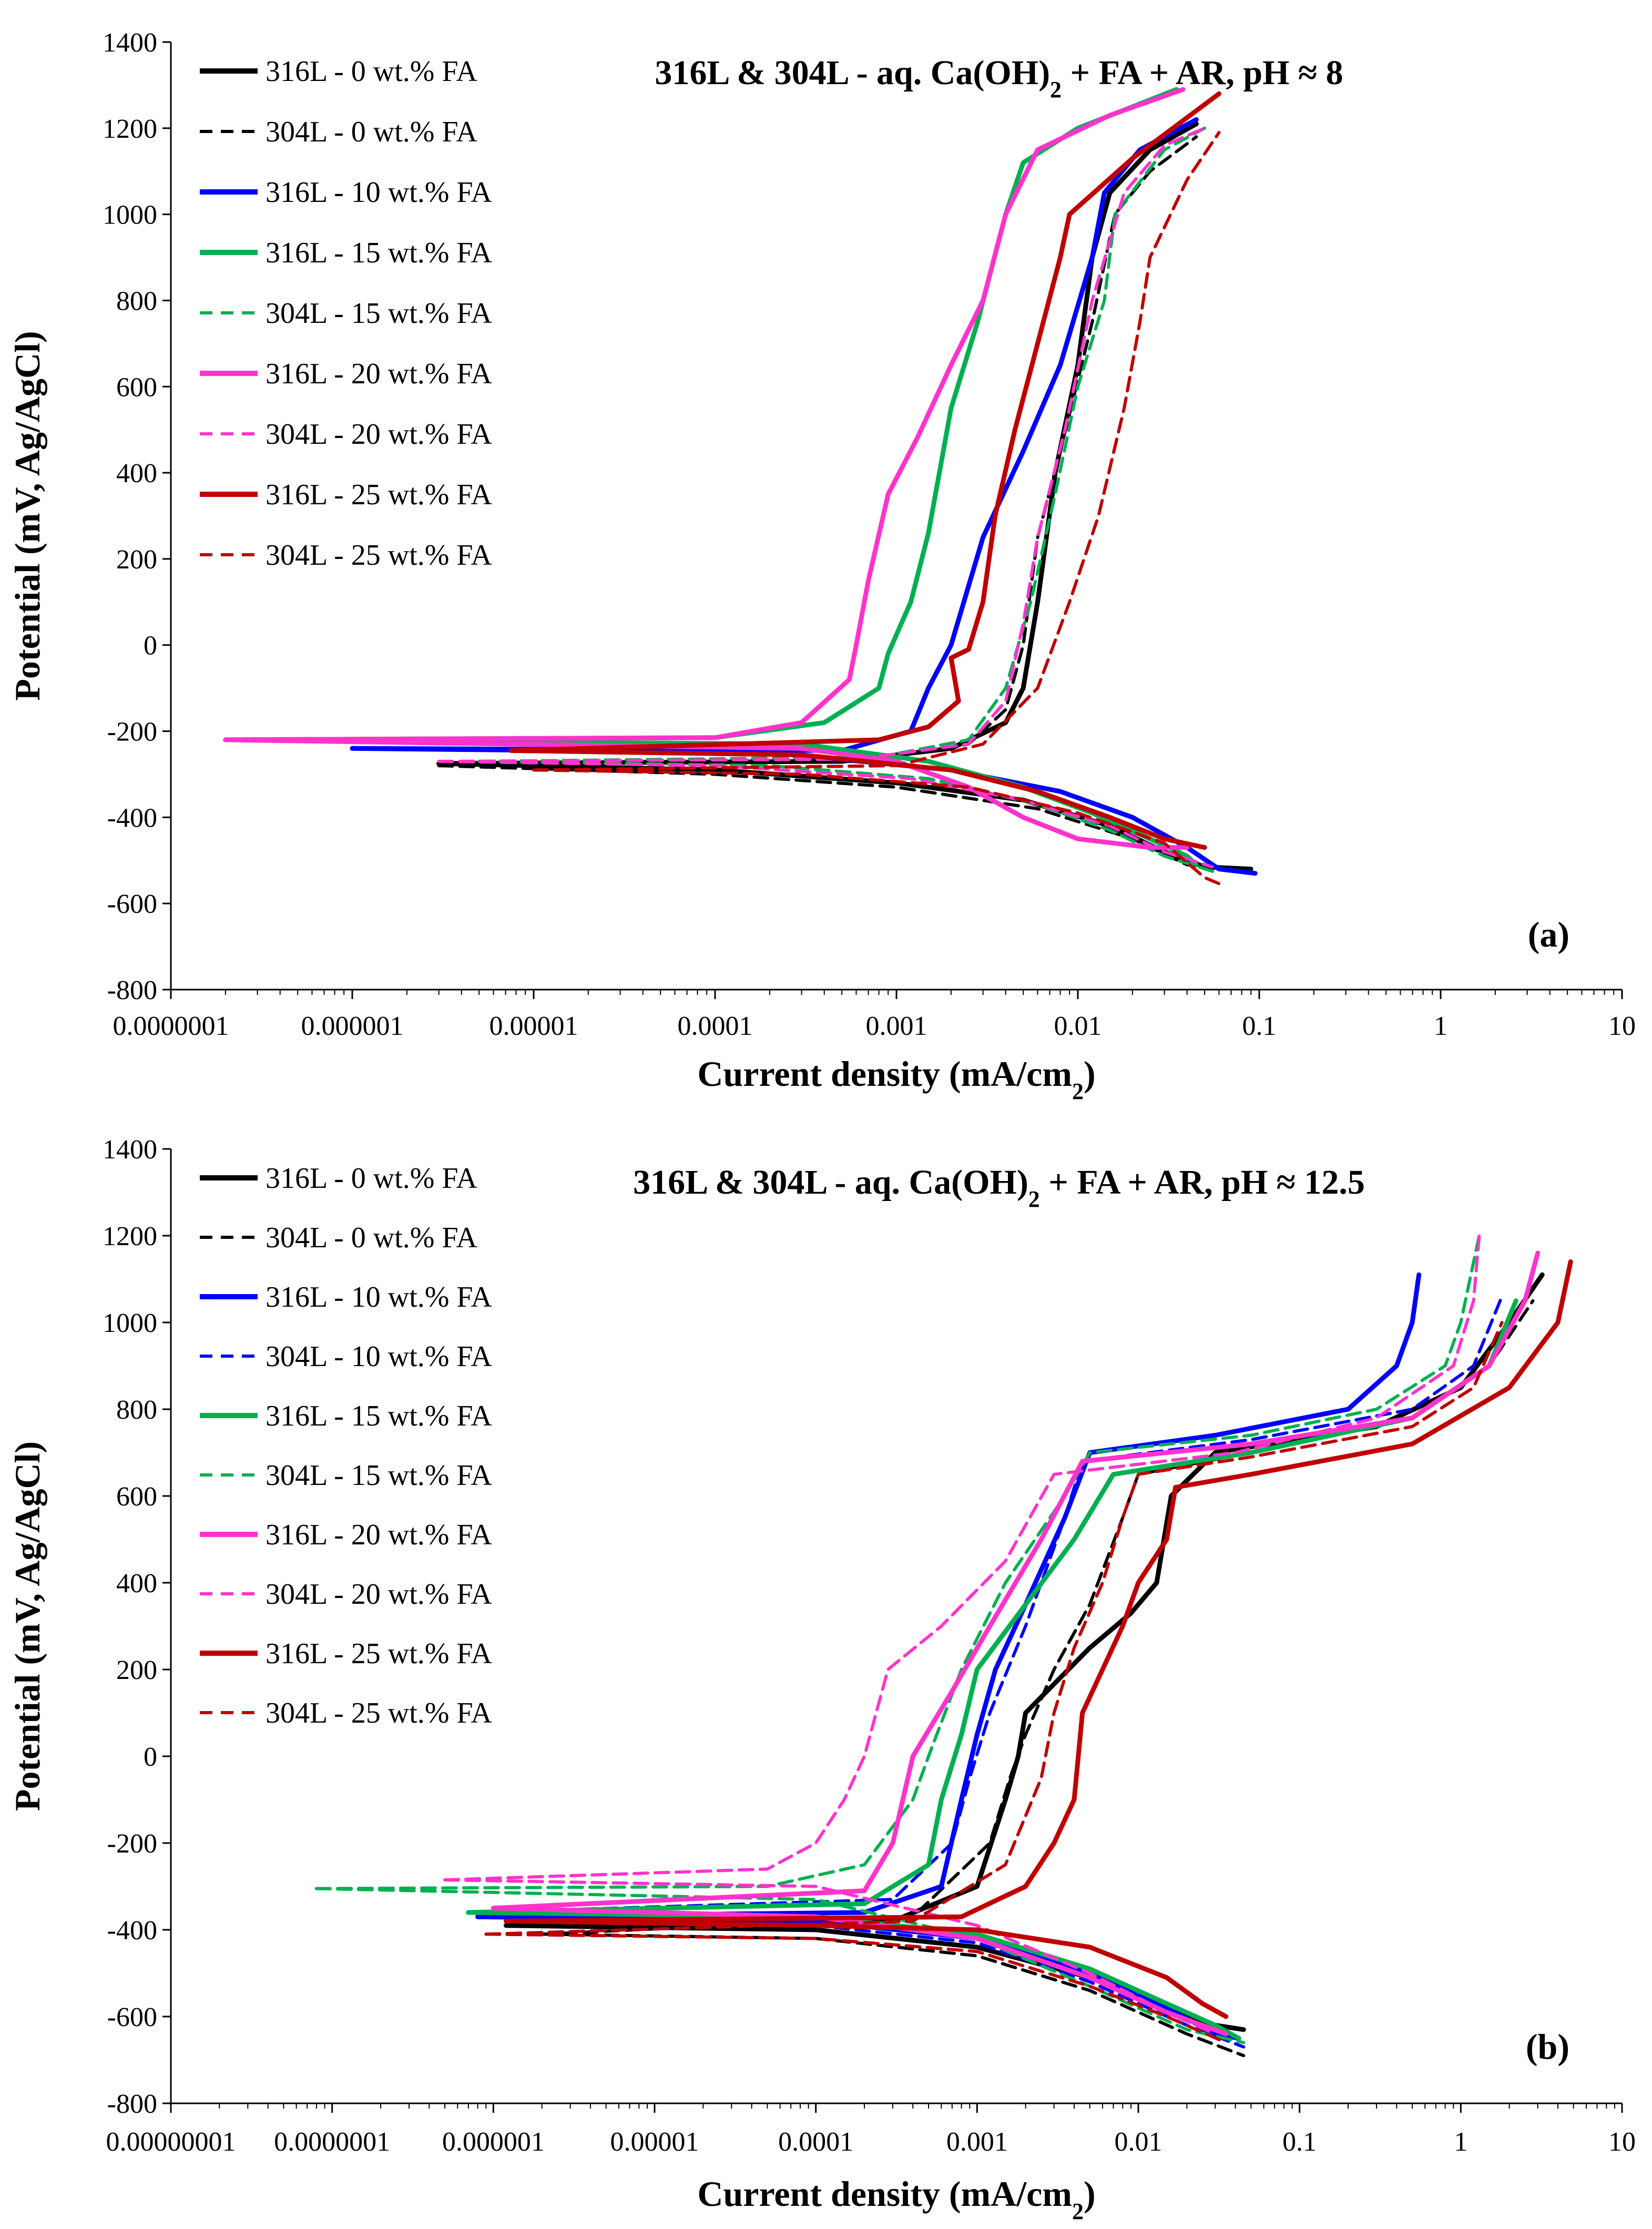 The height and width of the screenshot is (2229, 1652). Describe the element at coordinates (379, 495) in the screenshot. I see `legend-entry: 316L - 25 wt.% FA` at that location.